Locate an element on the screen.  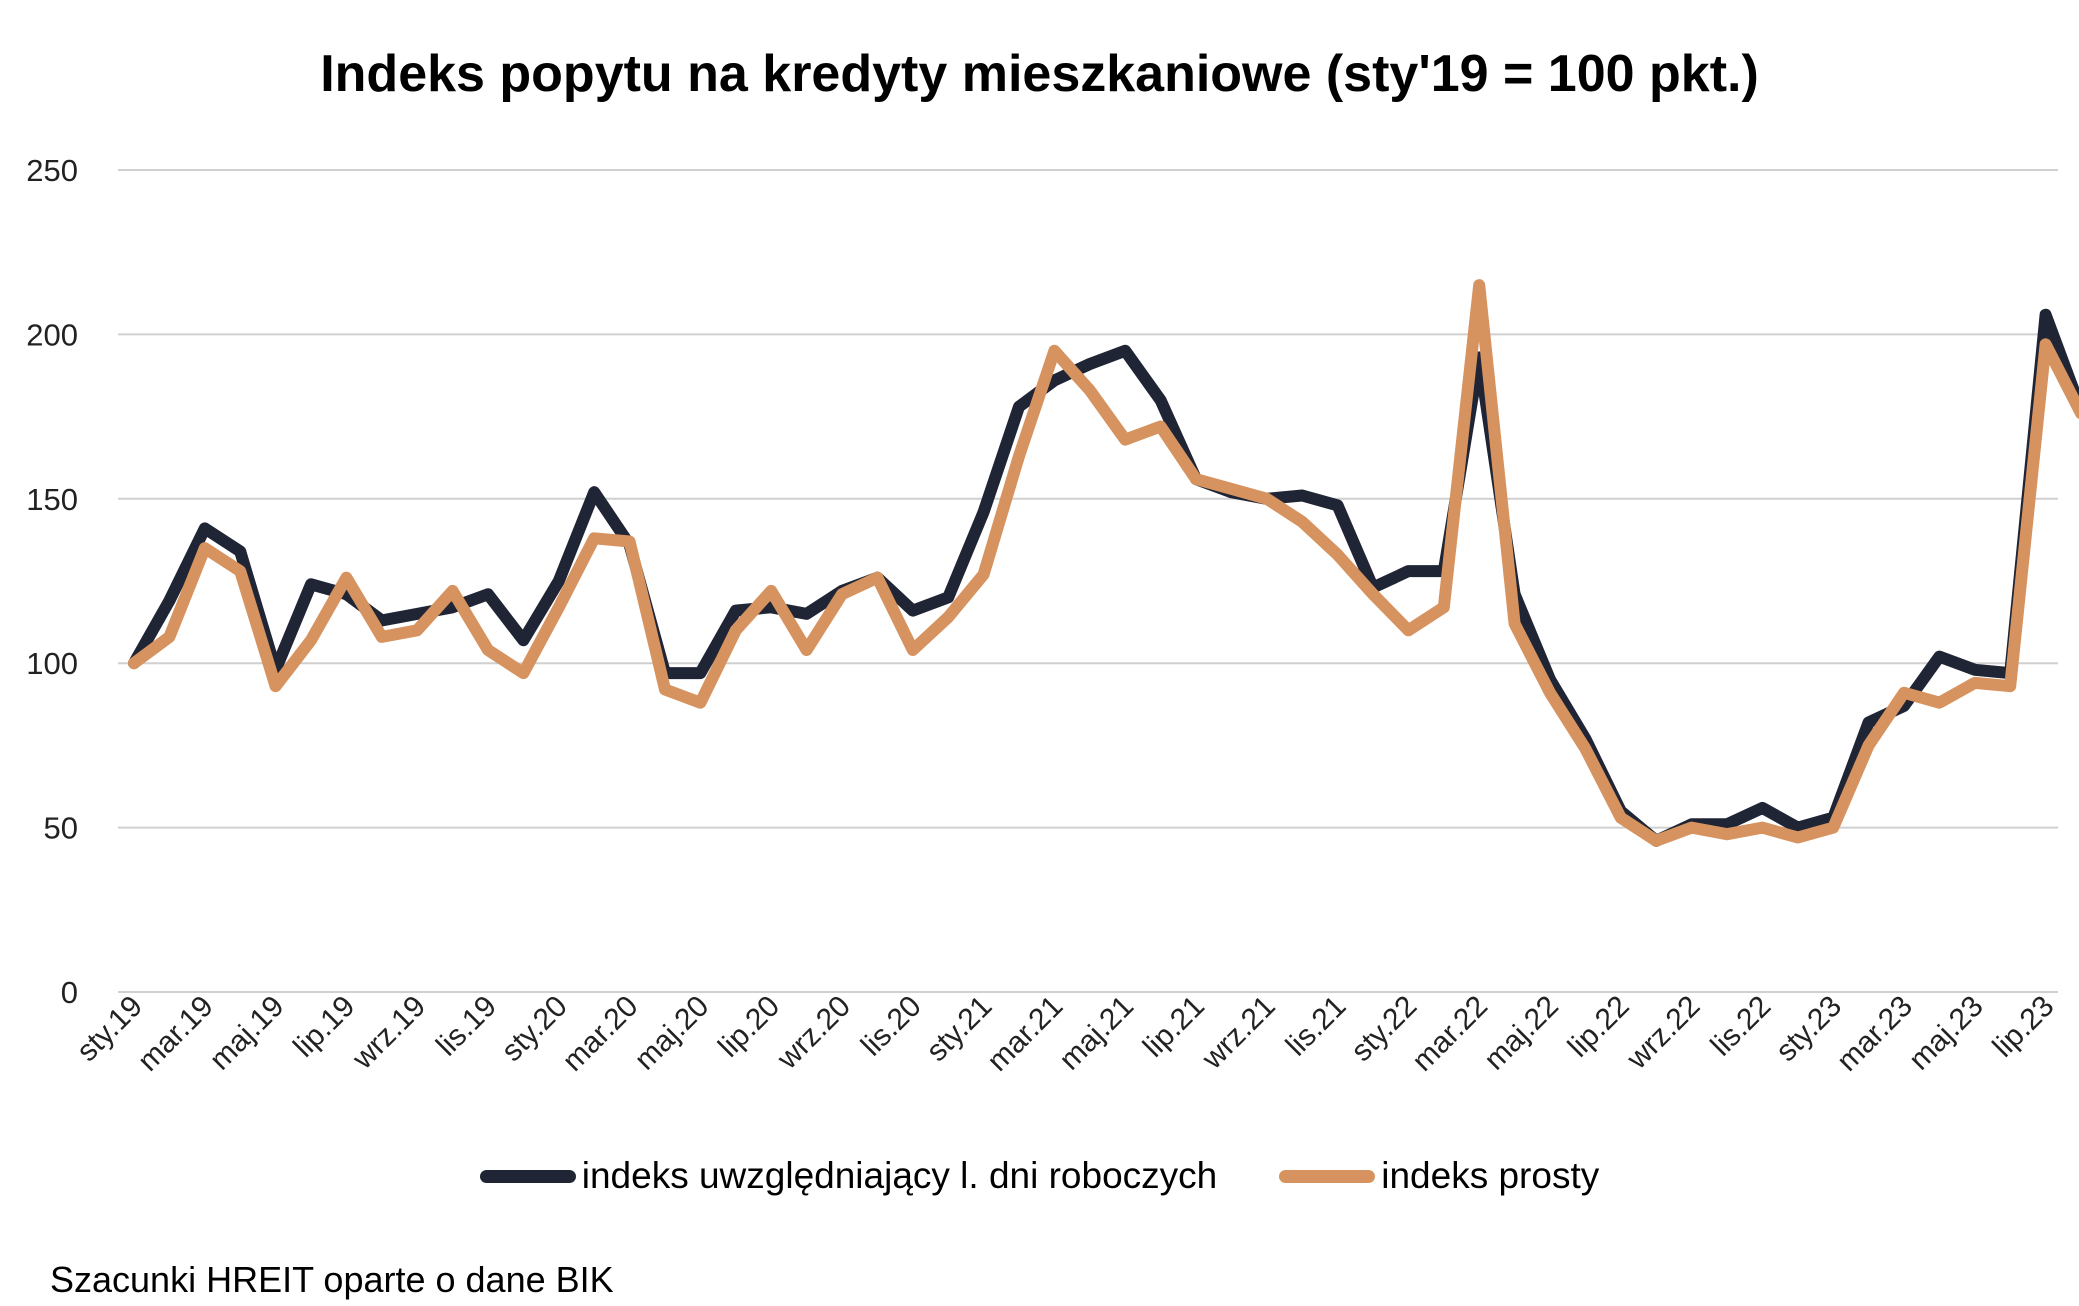
x-tick-label: maj.21 is located at coordinates (1096, 1033).